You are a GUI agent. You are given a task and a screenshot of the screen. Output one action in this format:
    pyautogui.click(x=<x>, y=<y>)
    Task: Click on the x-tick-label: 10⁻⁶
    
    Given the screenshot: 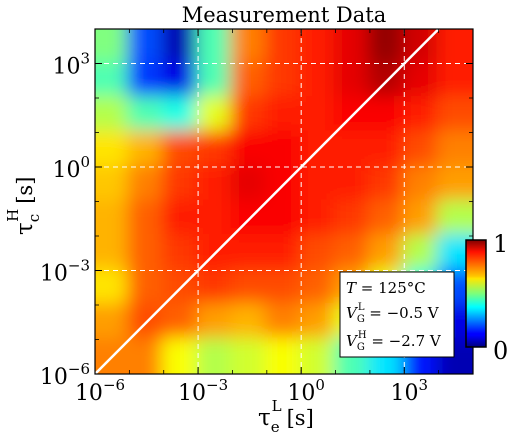 What is the action you would take?
    pyautogui.click(x=100, y=391)
    